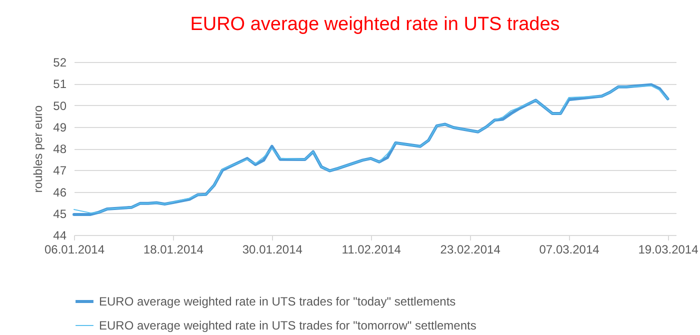 Image resolution: width=700 pixels, height=335 pixels. What do you see at coordinates (60, 149) in the screenshot?
I see `y-tick-label: 48` at bounding box center [60, 149].